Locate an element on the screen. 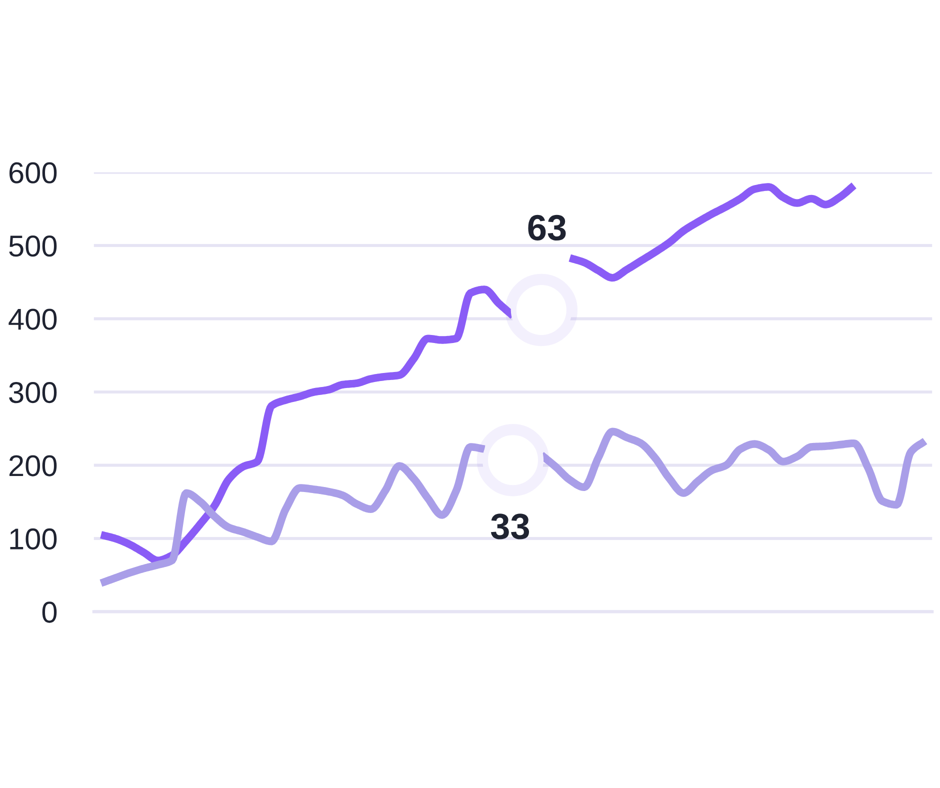 The height and width of the screenshot is (788, 940). annotation: 63 is located at coordinates (547, 227).